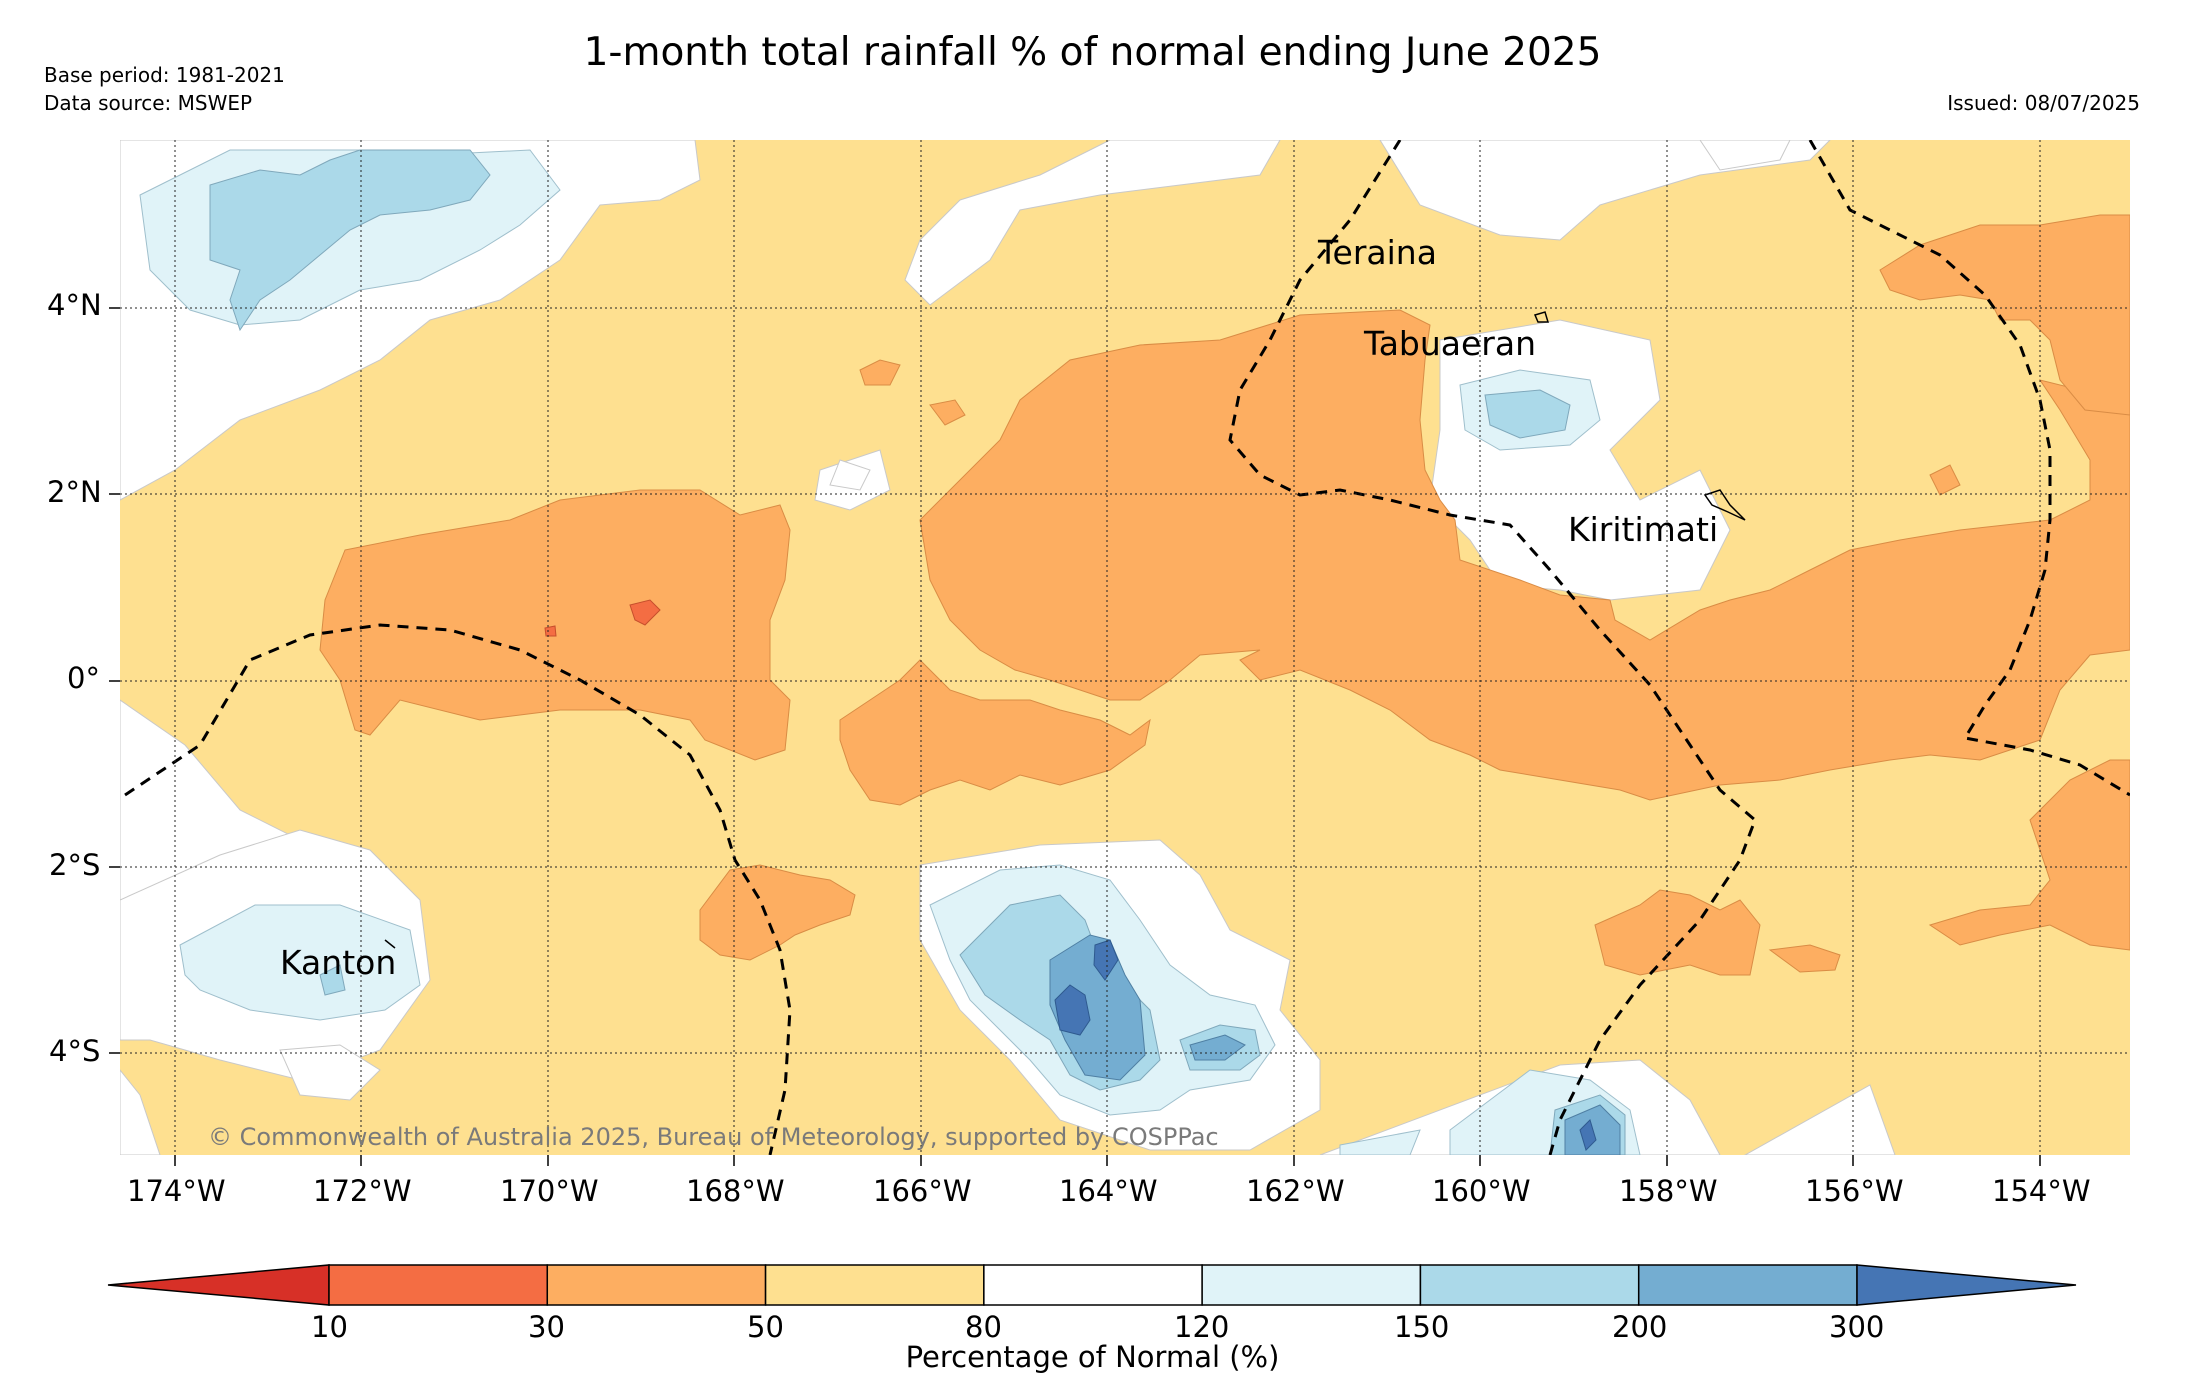 Image resolution: width=2185 pixels, height=1380 pixels. What do you see at coordinates (75, 1051) in the screenshot?
I see `lat-label-4s: 4°S` at bounding box center [75, 1051].